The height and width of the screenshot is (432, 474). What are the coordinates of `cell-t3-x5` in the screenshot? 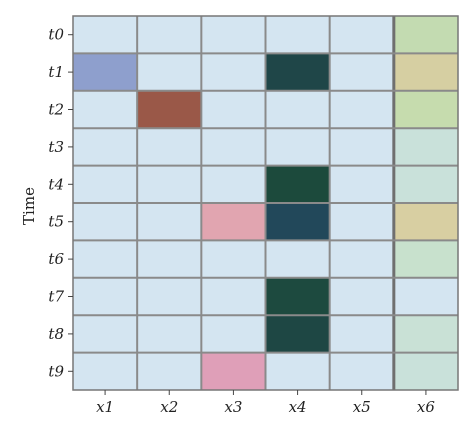 It's located at (361, 147).